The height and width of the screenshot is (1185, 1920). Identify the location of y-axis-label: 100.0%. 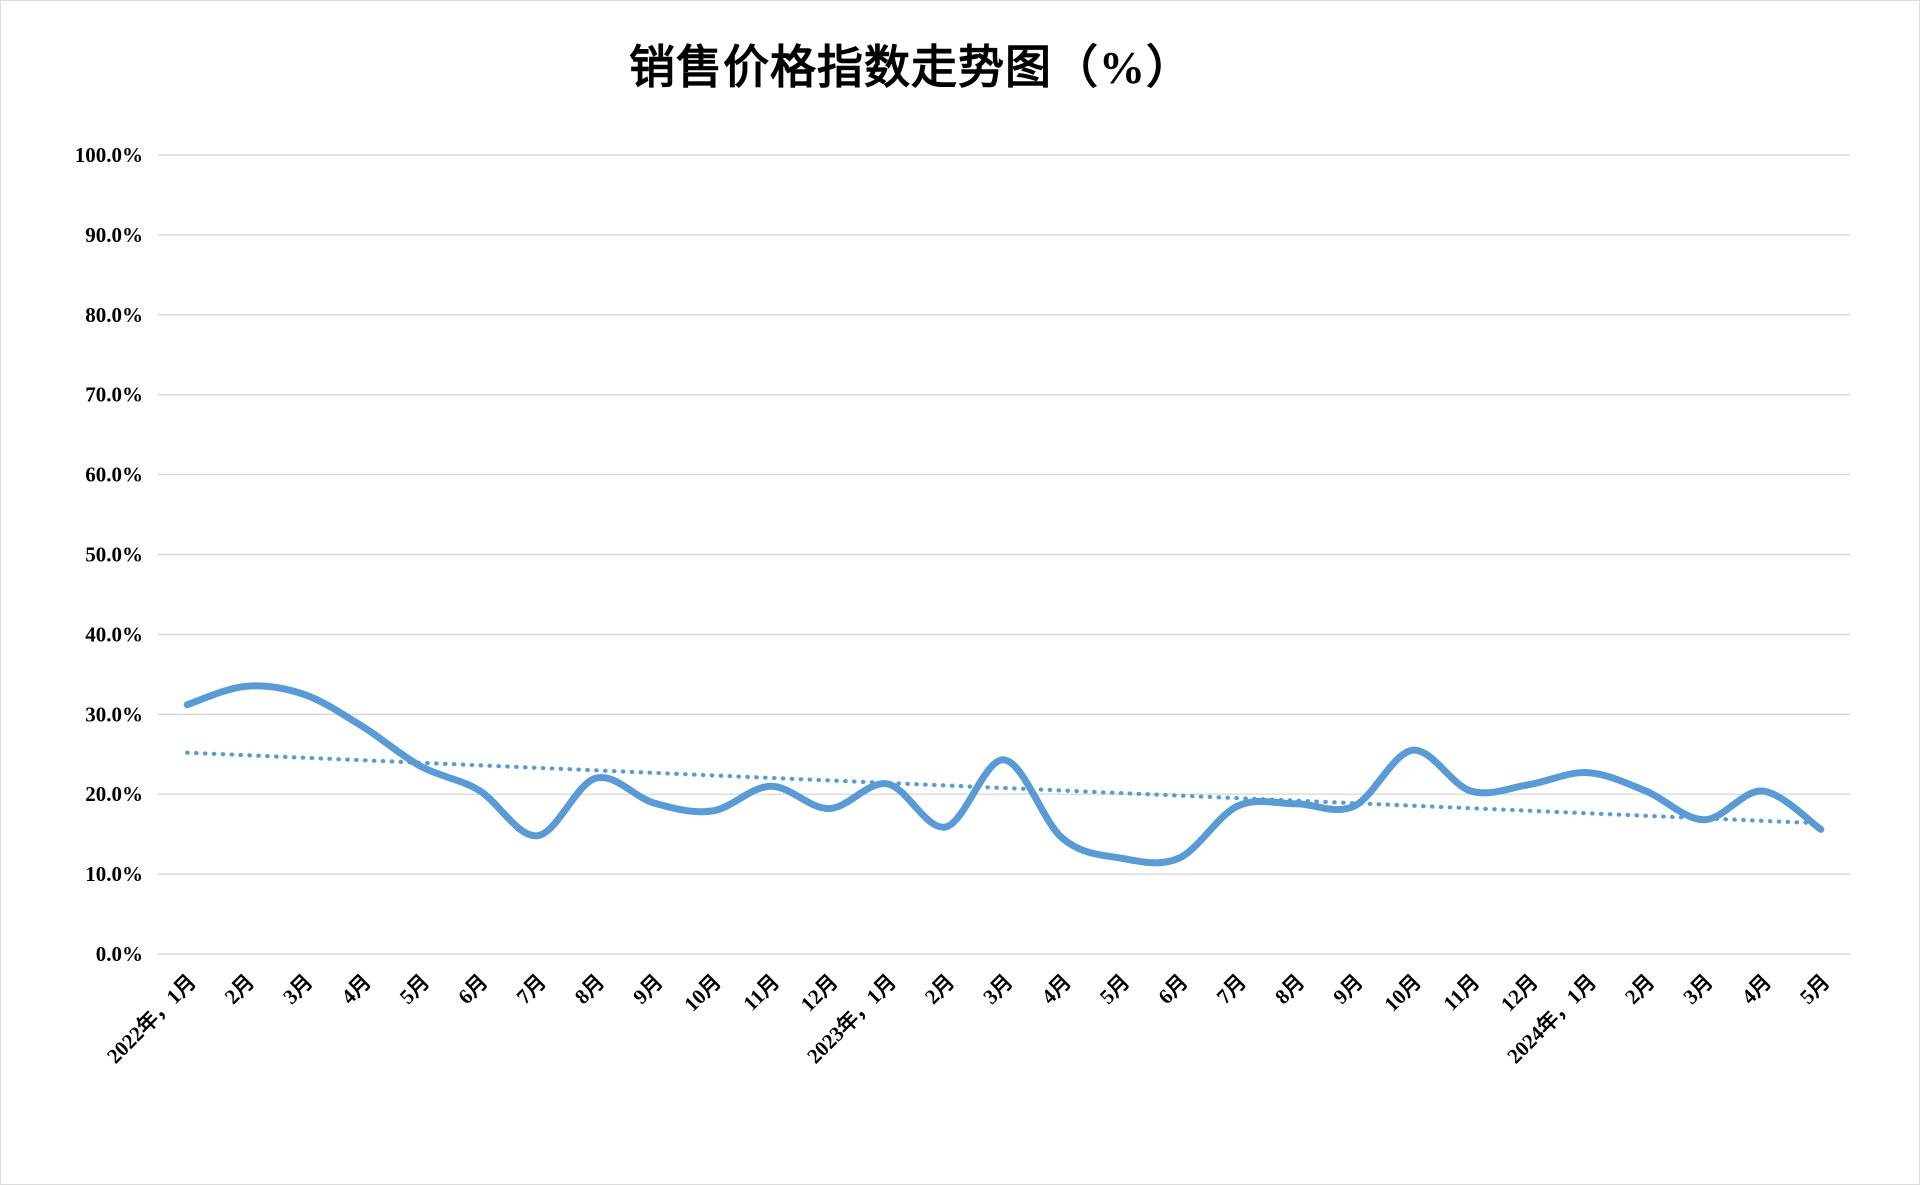
(109, 155).